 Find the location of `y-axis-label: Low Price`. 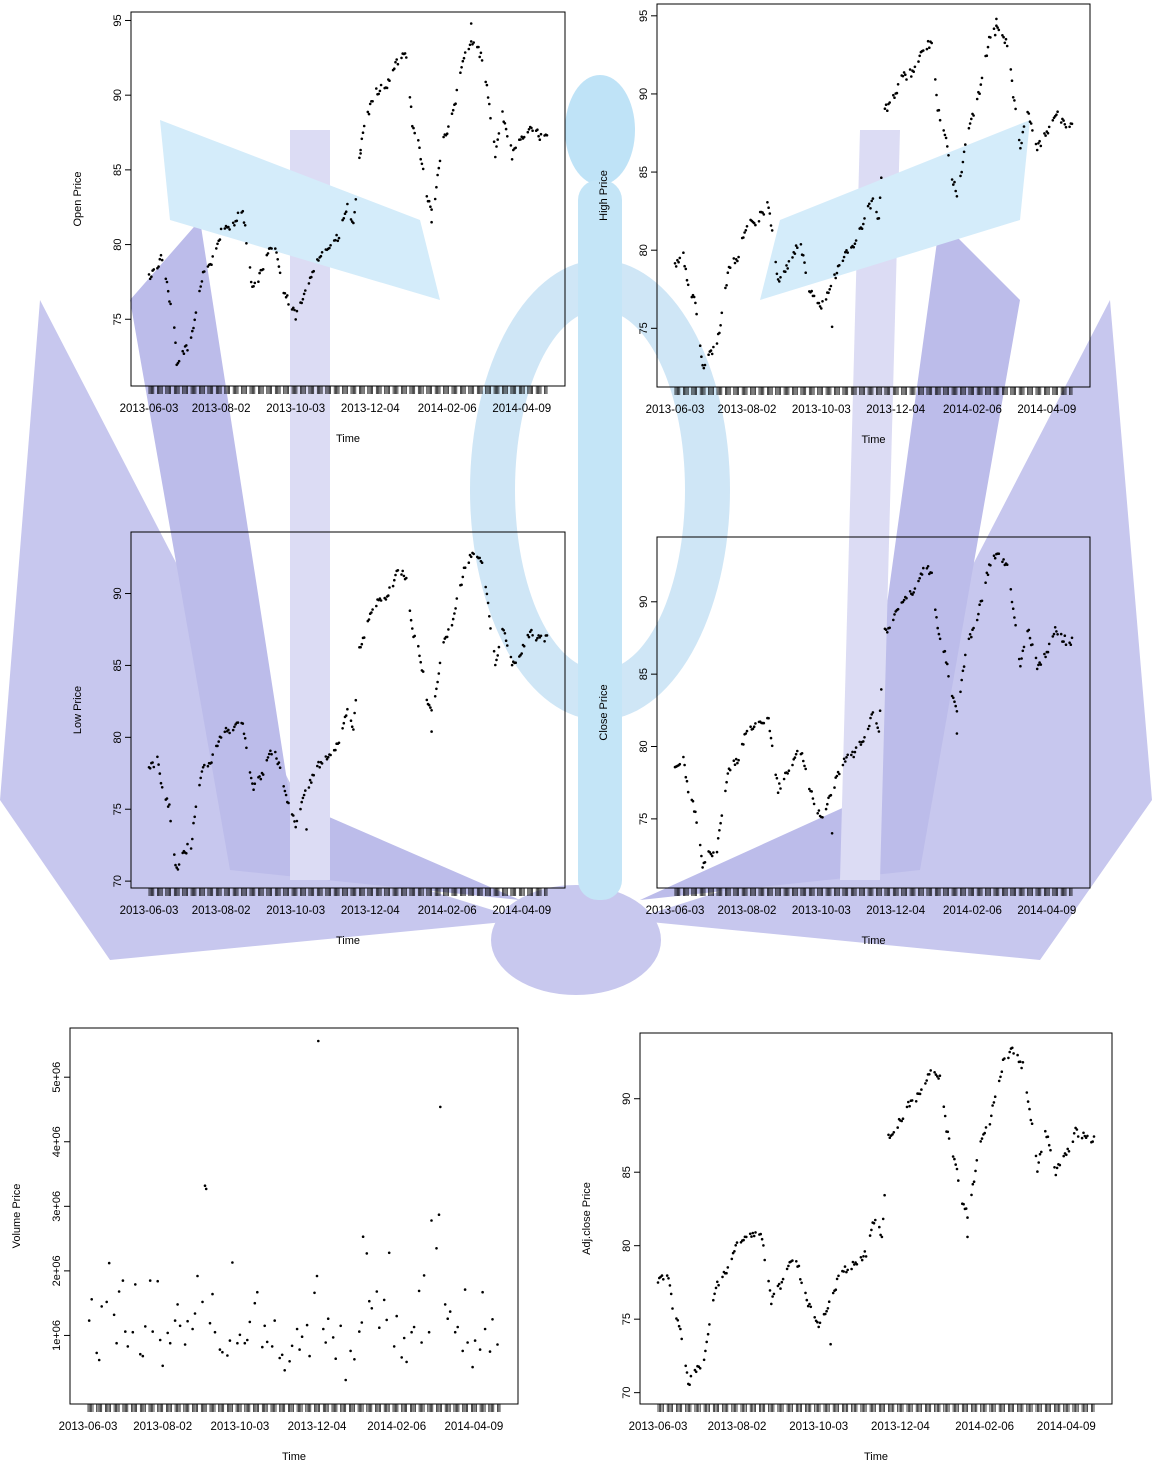

y-axis-label: Low Price is located at coordinates (78, 710).